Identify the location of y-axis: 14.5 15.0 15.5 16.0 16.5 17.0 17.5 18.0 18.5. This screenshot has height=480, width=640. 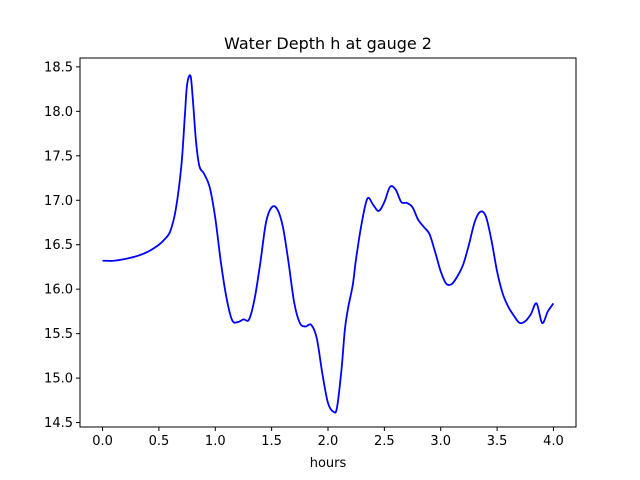
(62, 245).